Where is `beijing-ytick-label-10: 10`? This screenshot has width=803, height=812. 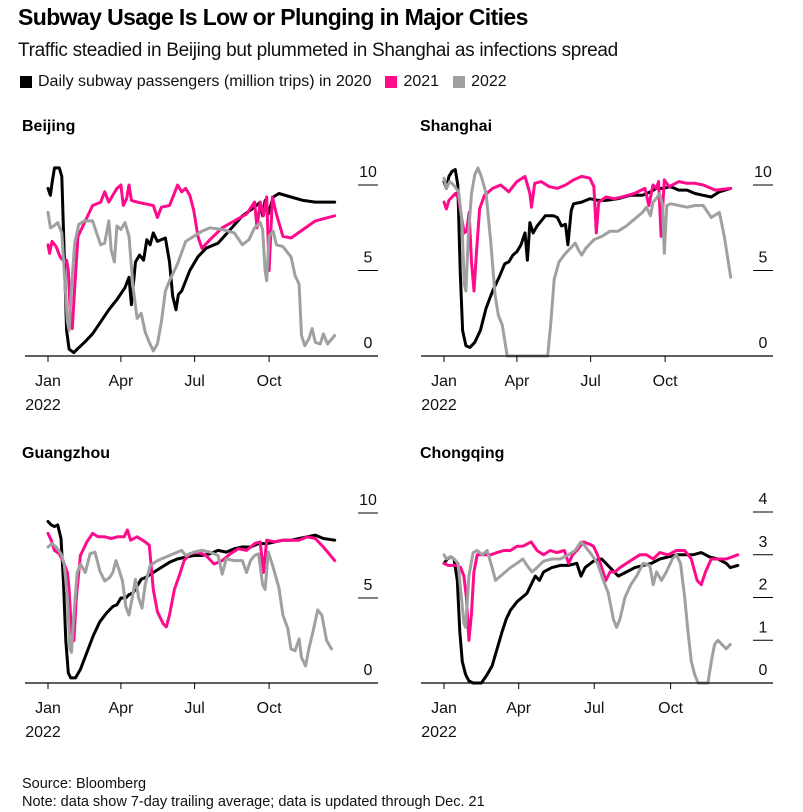 beijing-ytick-label-10: 10 is located at coordinates (368, 172).